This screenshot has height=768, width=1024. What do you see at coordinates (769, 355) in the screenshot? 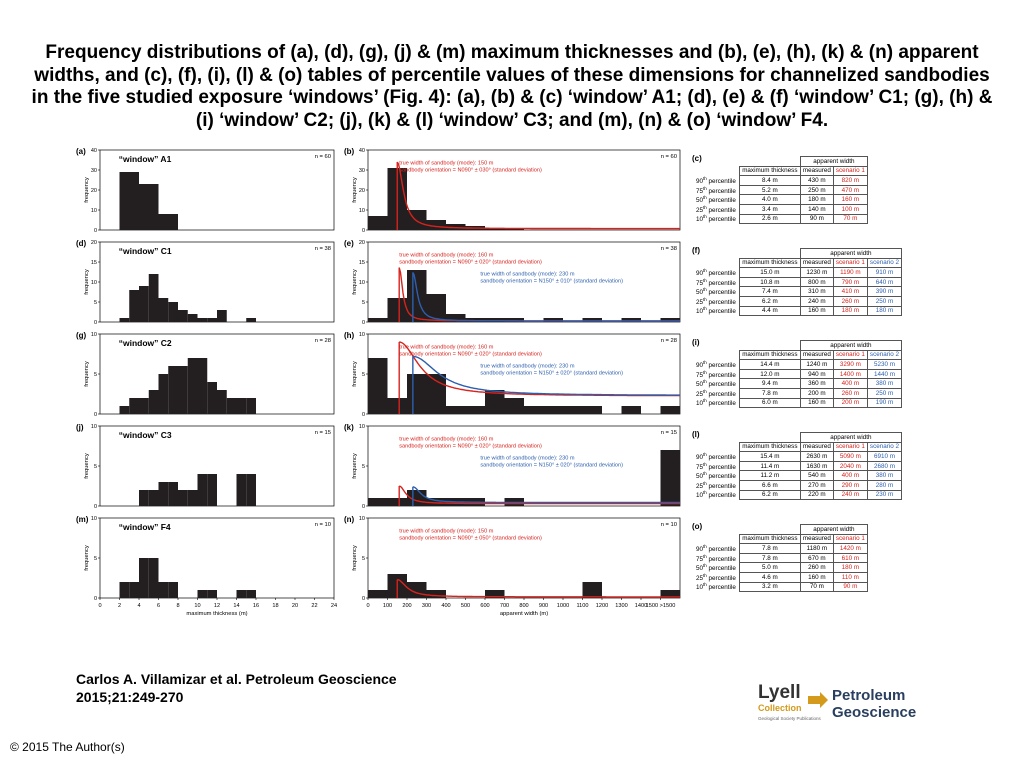
I see `column-header: maximum thickness` at bounding box center [769, 355].